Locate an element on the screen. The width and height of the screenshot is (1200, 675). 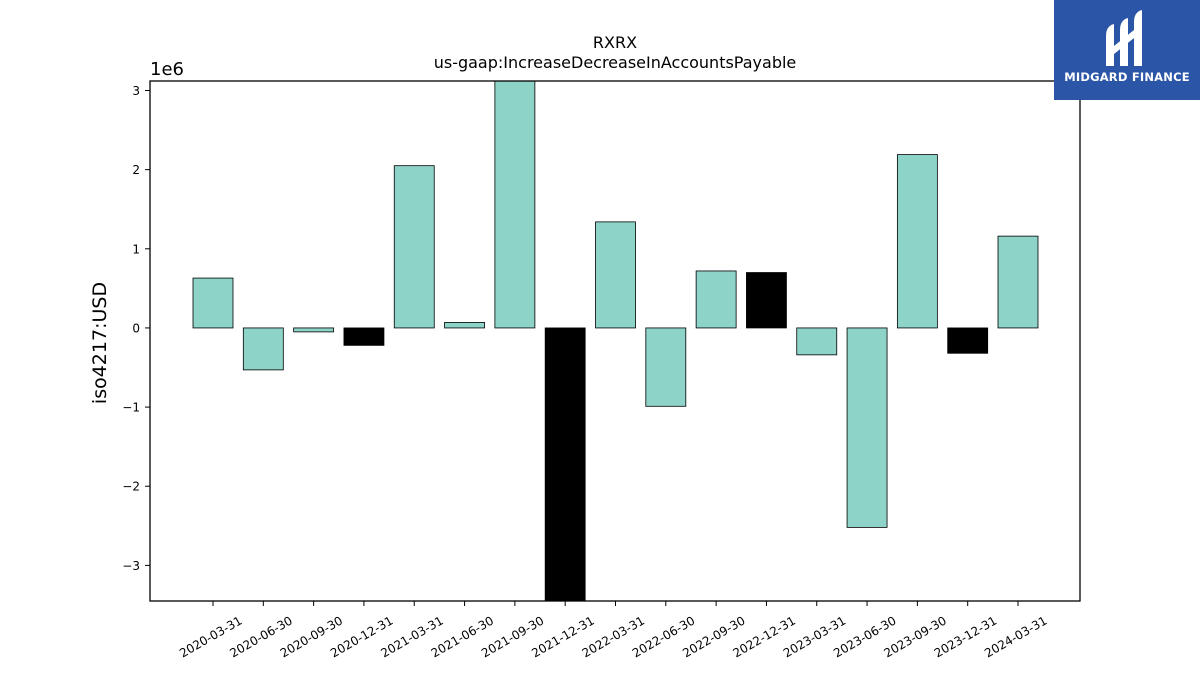
y-offset-label: 1e6 is located at coordinates (167, 69).